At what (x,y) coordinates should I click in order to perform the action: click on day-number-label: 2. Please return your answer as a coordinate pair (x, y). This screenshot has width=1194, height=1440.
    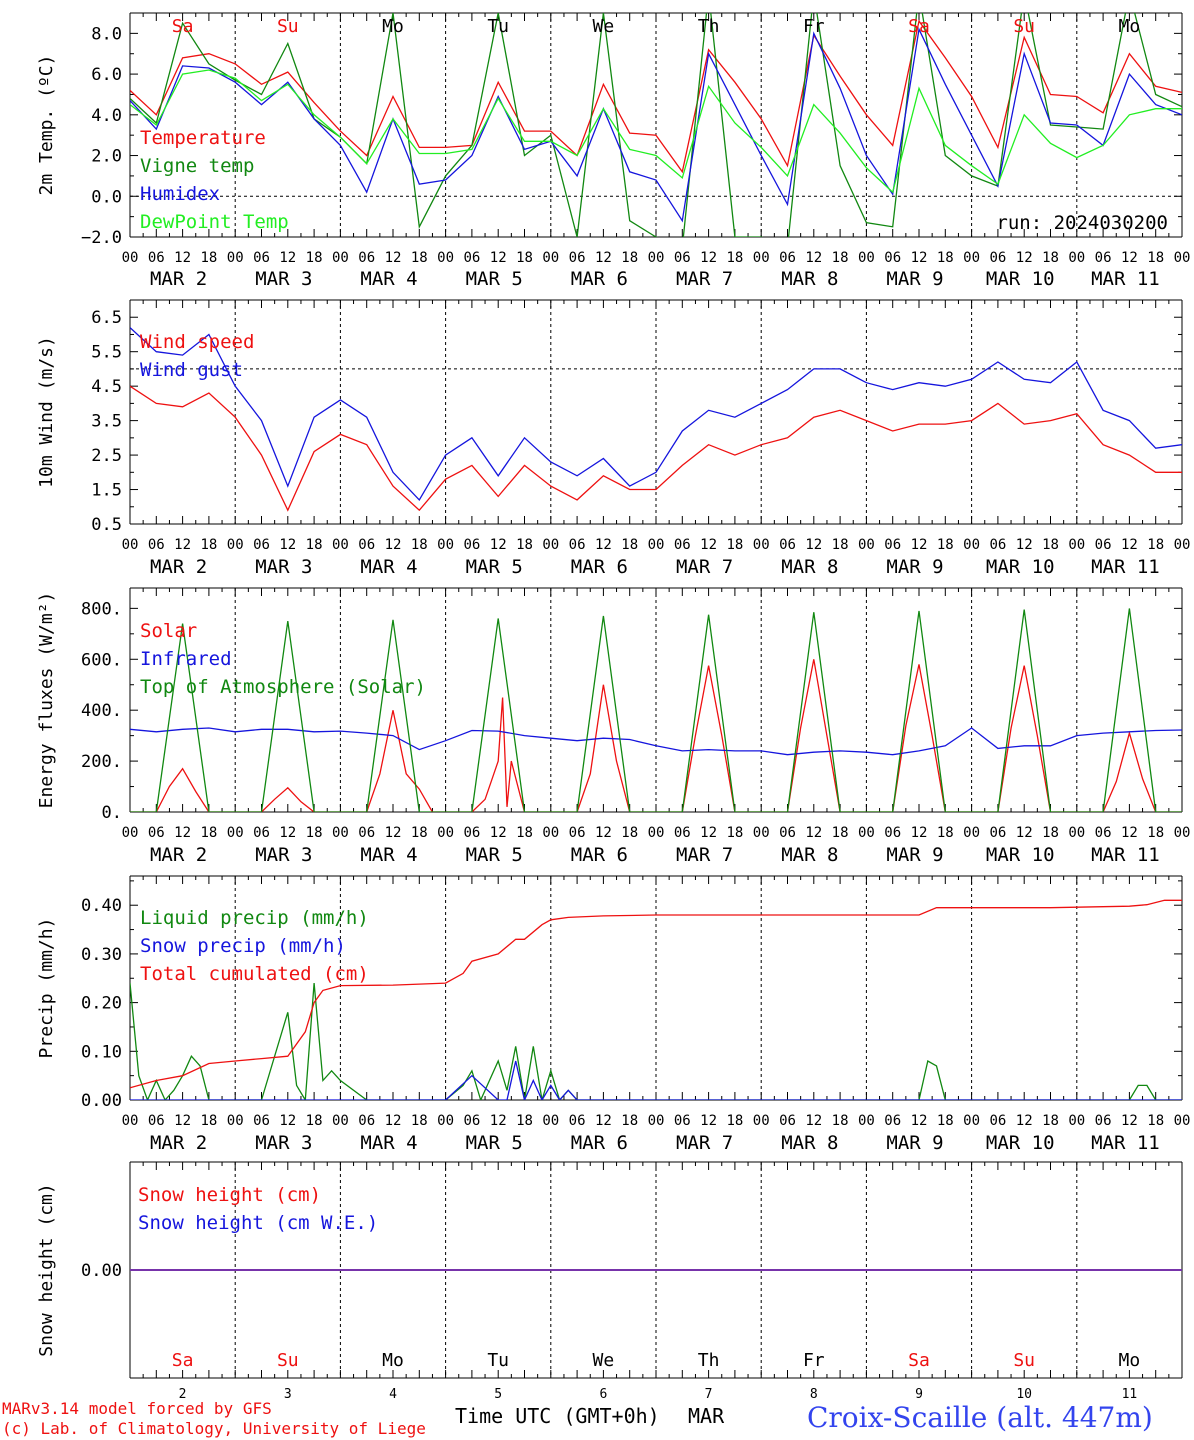
    Looking at the image, I should click on (183, 1394).